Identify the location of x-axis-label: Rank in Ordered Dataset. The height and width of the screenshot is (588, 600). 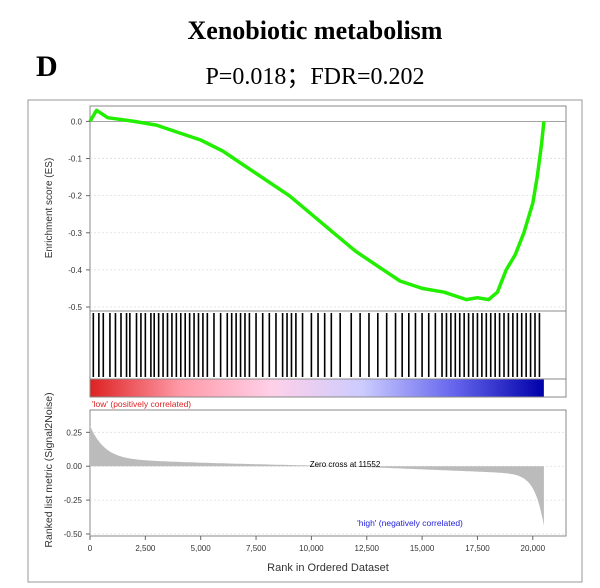
(328, 568).